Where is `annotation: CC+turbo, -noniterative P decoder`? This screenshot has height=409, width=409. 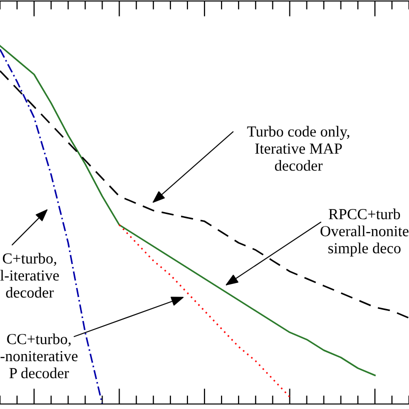 annotation: CC+turbo, -noniterative P decoder is located at coordinates (39, 355).